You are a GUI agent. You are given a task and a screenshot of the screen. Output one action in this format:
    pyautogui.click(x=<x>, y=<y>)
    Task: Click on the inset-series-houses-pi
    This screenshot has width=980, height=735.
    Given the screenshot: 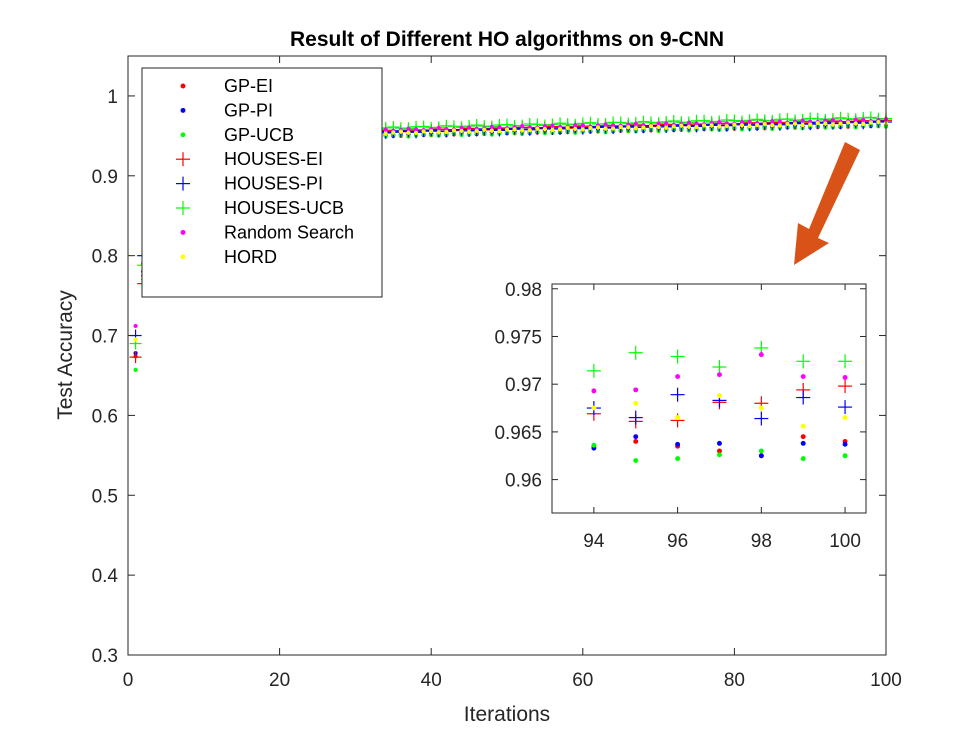 What is the action you would take?
    pyautogui.click(x=719, y=406)
    